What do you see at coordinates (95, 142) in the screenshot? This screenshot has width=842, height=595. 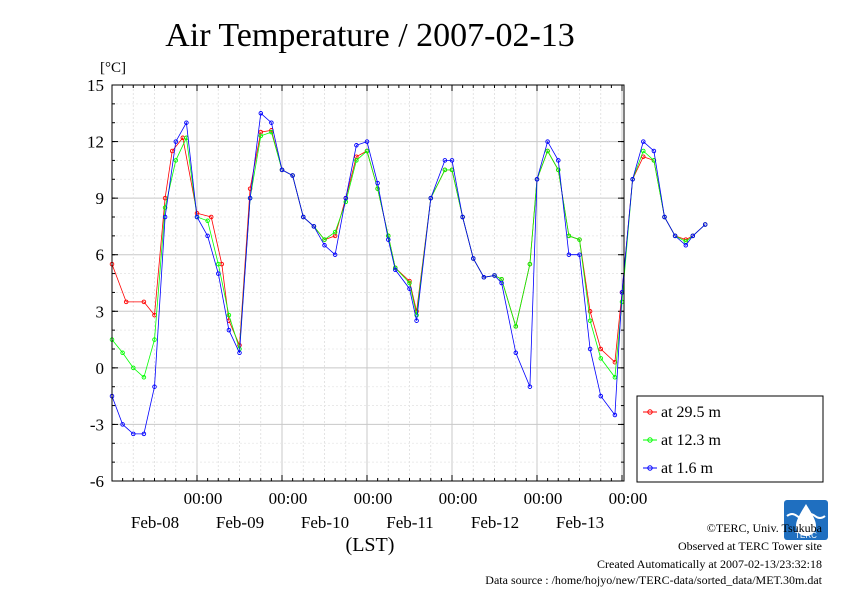 I see `y-tick-label: 12` at bounding box center [95, 142].